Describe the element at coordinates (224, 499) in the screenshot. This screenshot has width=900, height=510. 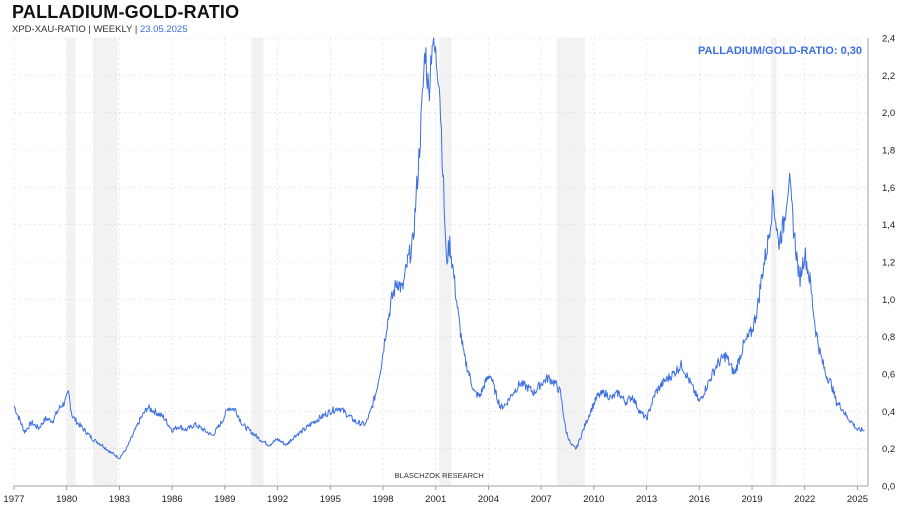
I see `x-tick-label-4: 1989` at that location.